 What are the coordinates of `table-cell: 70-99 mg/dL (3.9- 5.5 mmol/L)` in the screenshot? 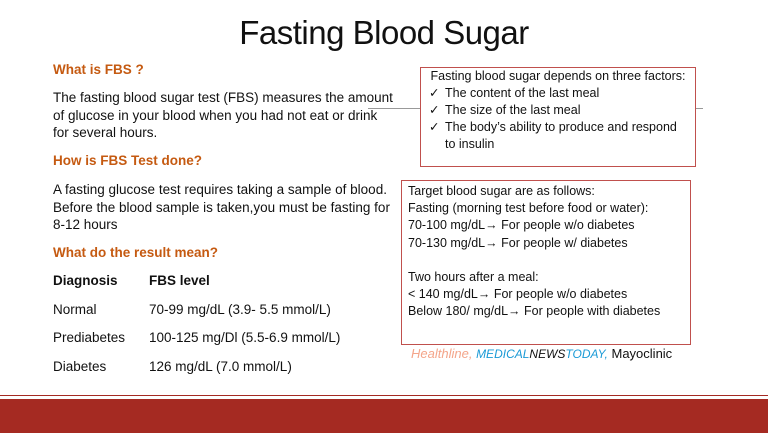 It's located at (240, 309).